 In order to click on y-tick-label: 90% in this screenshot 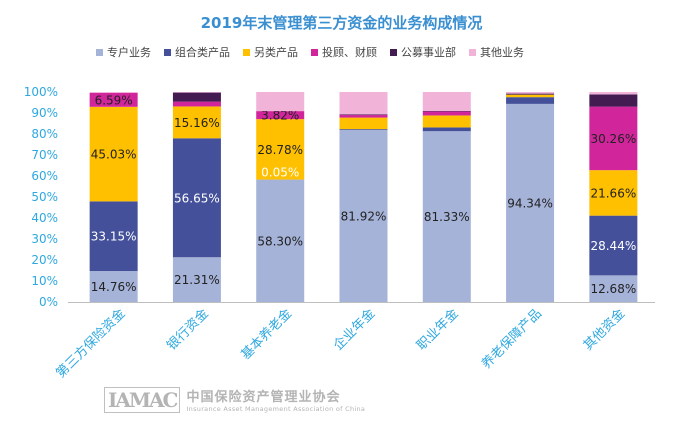, I will do `click(44, 113)`.